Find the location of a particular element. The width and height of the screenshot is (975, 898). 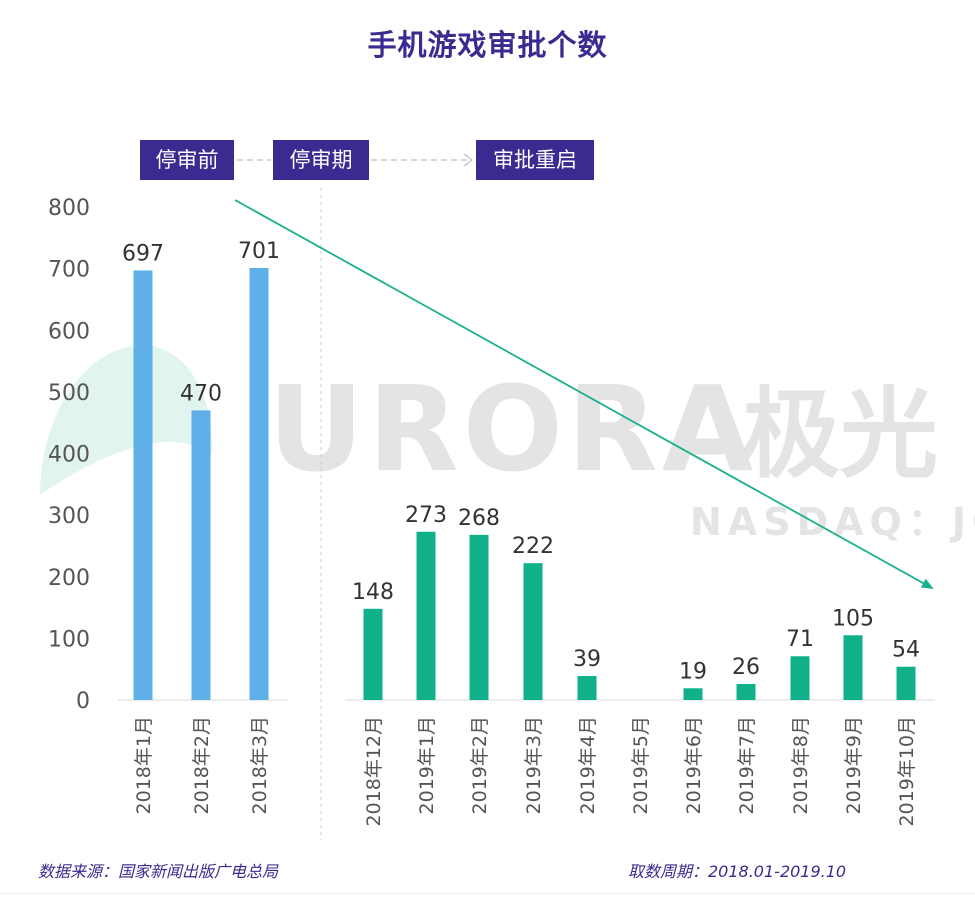

footer-source: 数据来源：国家新闻出版广电总局 is located at coordinates (158, 871).